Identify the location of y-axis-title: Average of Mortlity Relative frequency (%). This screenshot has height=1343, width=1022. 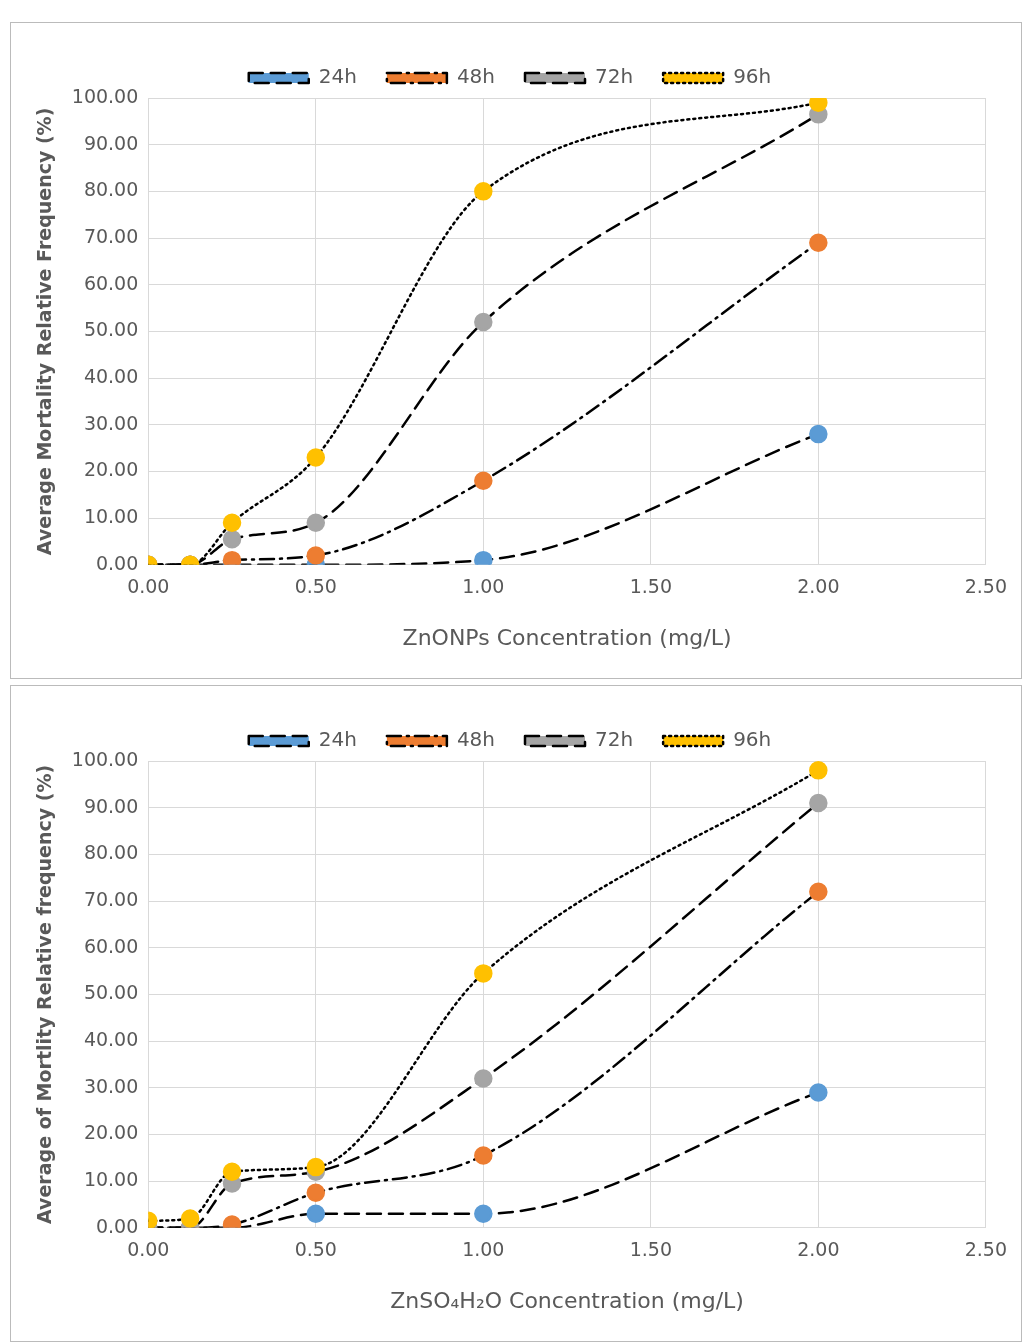
(44, 994).